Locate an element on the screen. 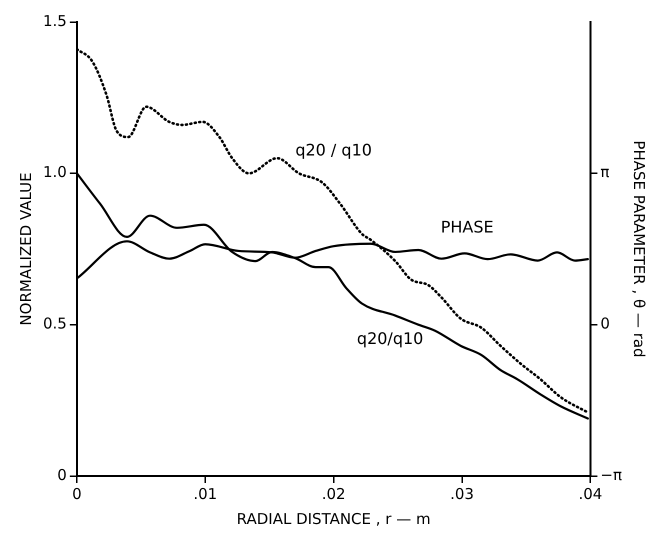 Image resolution: width=669 pixels, height=545 pixels. x-tick-label: .04 is located at coordinates (590, 493).